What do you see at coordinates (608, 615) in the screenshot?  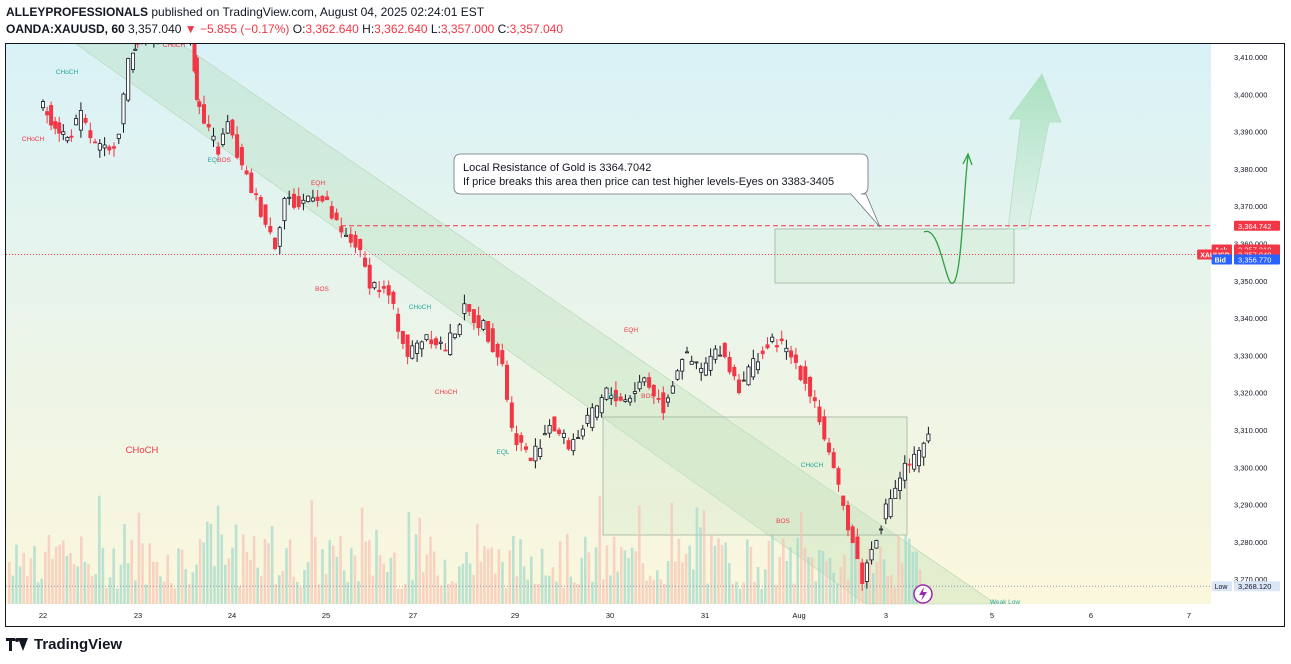 I see `time-axis-background` at bounding box center [608, 615].